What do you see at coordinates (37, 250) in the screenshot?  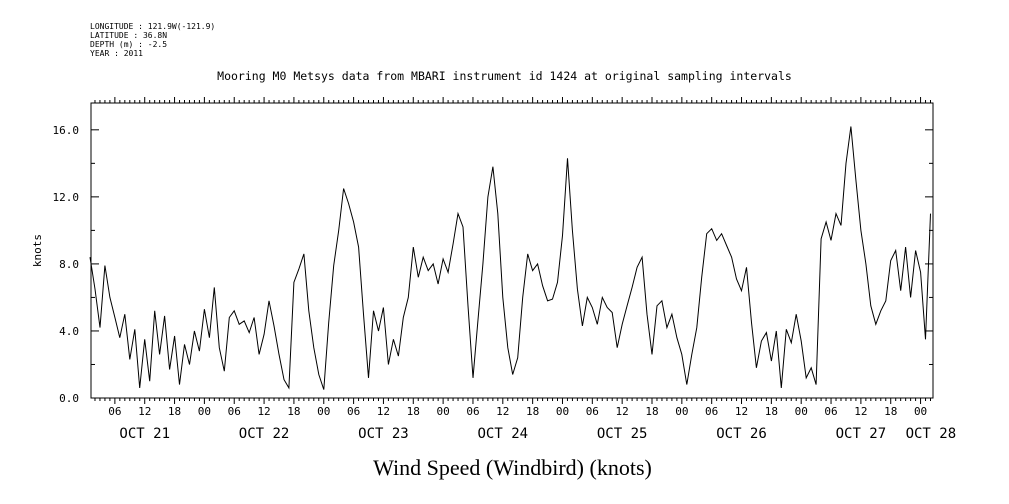 I see `y-axis-label: knots` at bounding box center [37, 250].